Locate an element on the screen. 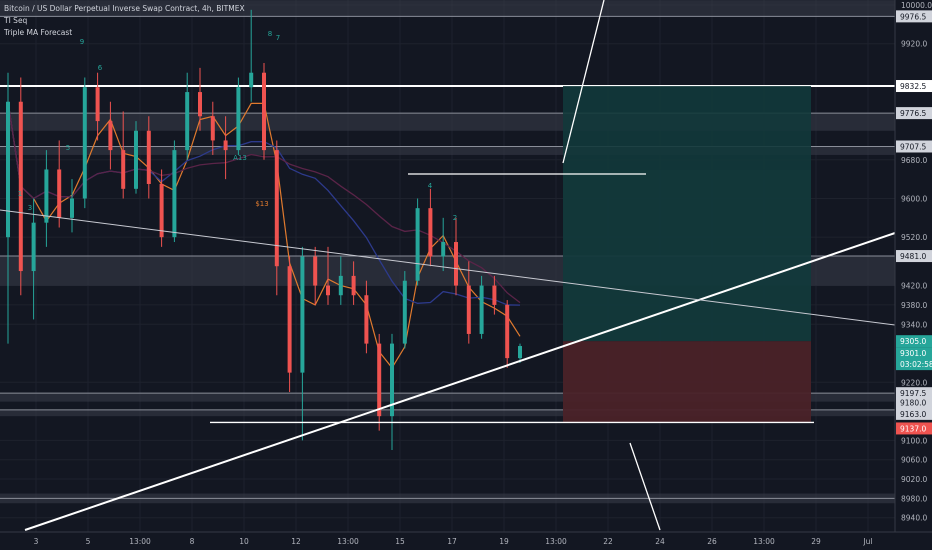  y-tick-label: 9340.0 is located at coordinates (914, 324).